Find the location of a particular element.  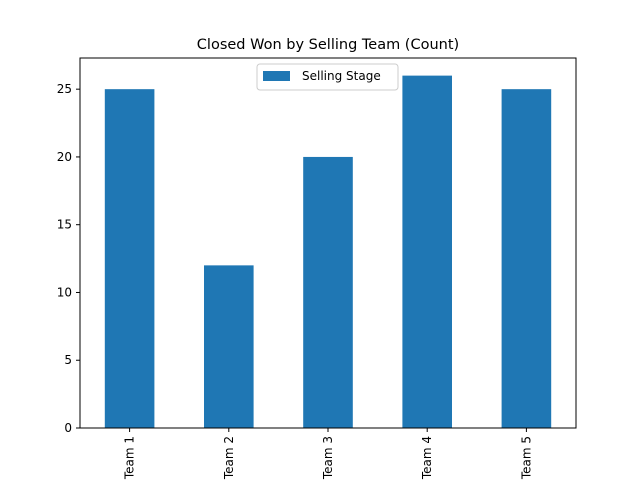

x-tick-label: Team 3 is located at coordinates (328, 458).